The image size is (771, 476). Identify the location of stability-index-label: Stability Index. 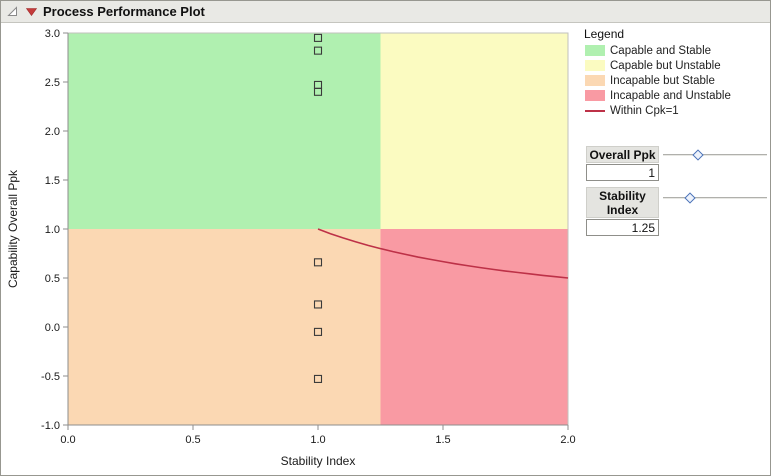
(622, 202).